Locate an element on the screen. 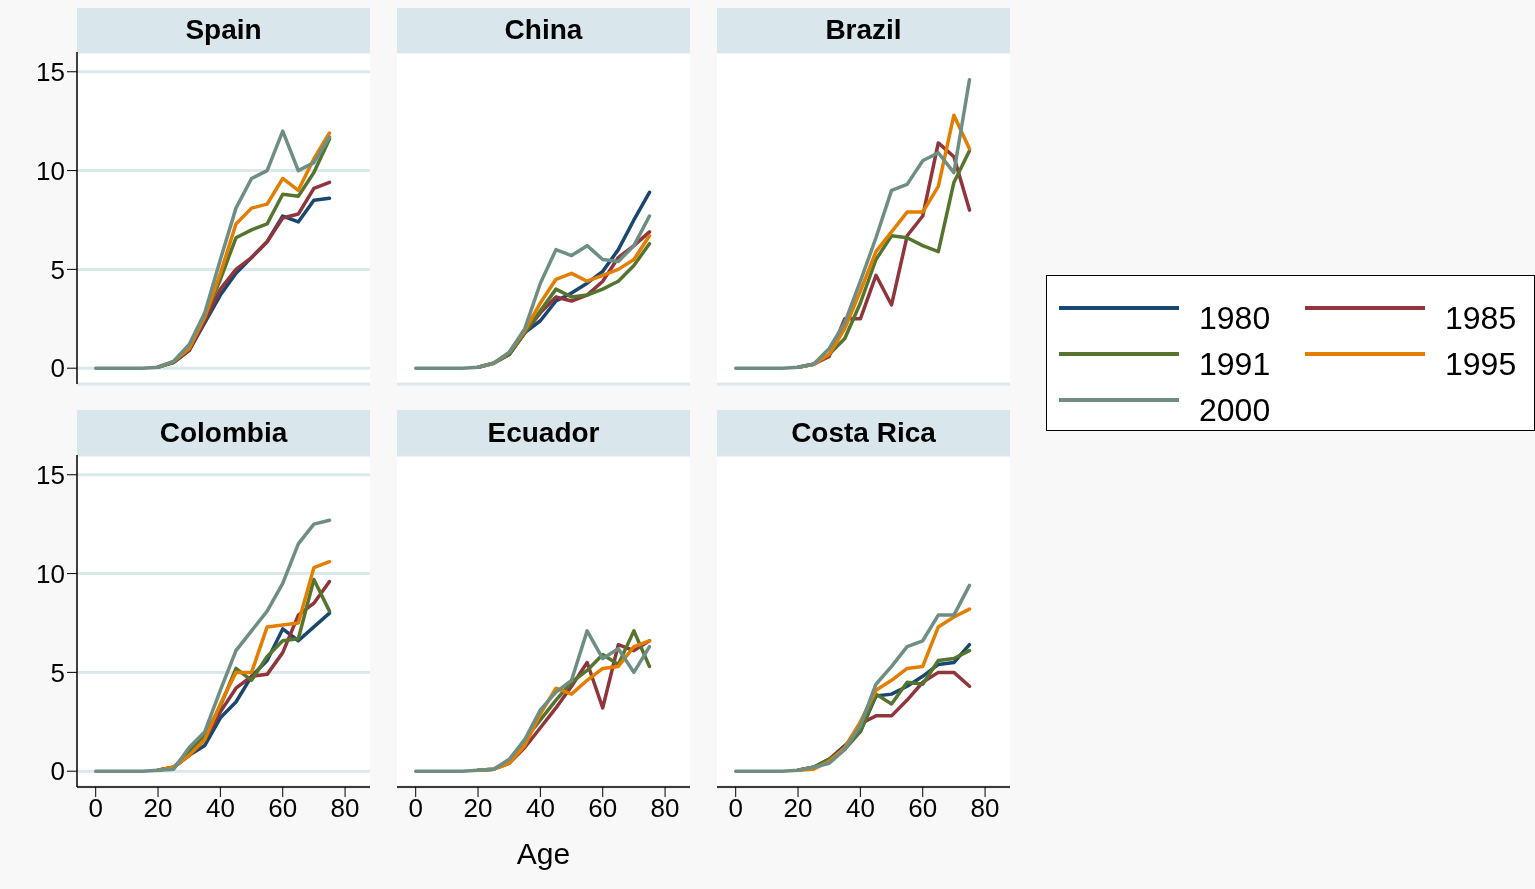 This screenshot has width=1535, height=889. legend-label: 2000 is located at coordinates (1235, 410).